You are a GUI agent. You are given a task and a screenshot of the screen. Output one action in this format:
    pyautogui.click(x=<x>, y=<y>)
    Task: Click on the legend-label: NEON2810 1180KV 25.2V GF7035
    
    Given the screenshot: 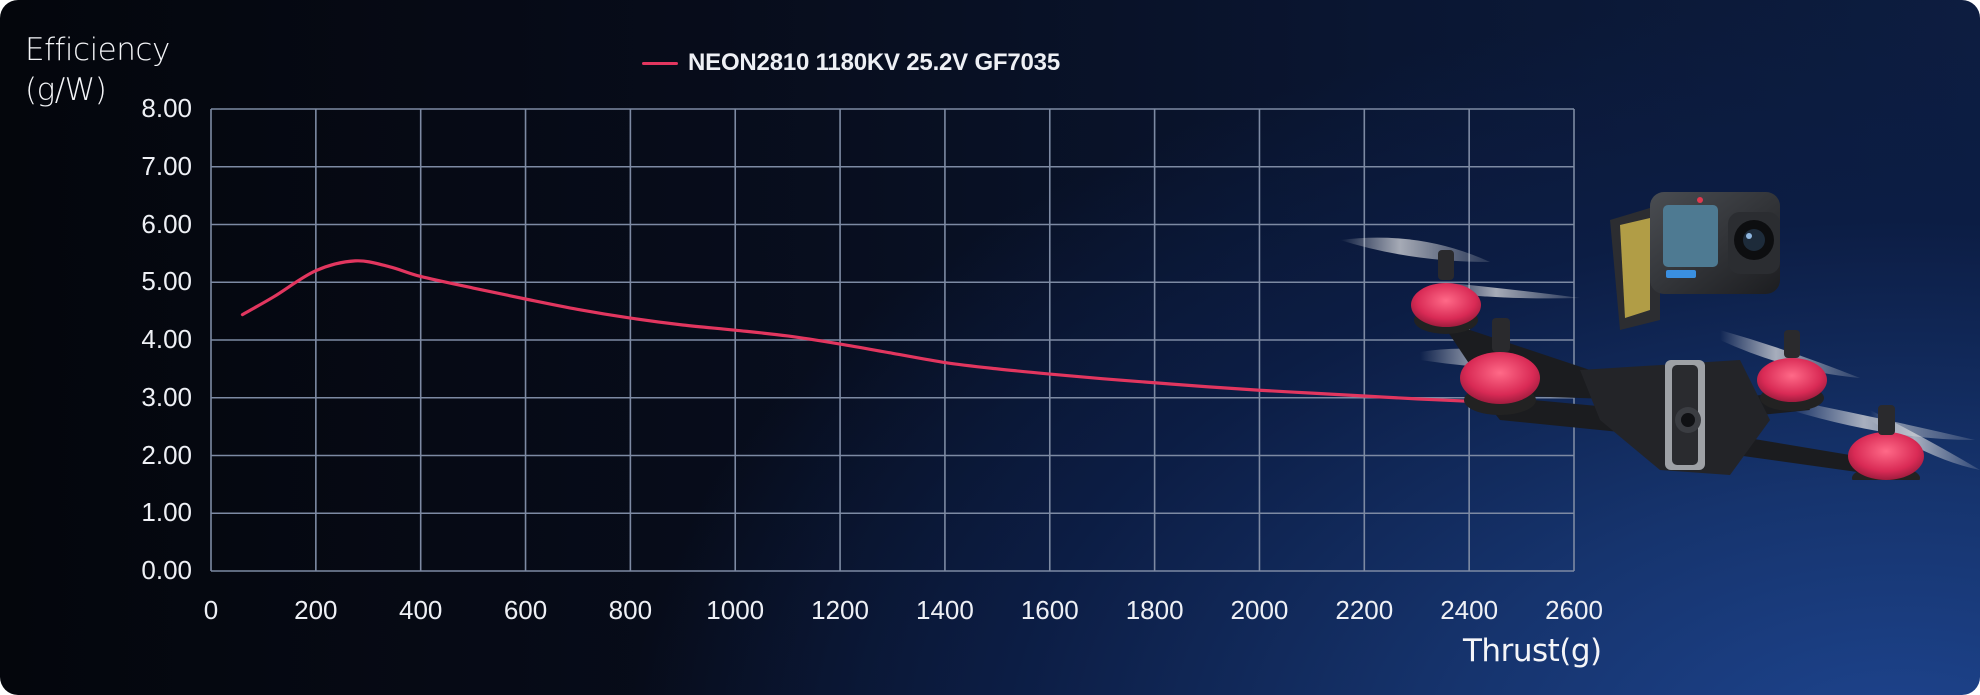 What is the action you would take?
    pyautogui.click(x=874, y=62)
    